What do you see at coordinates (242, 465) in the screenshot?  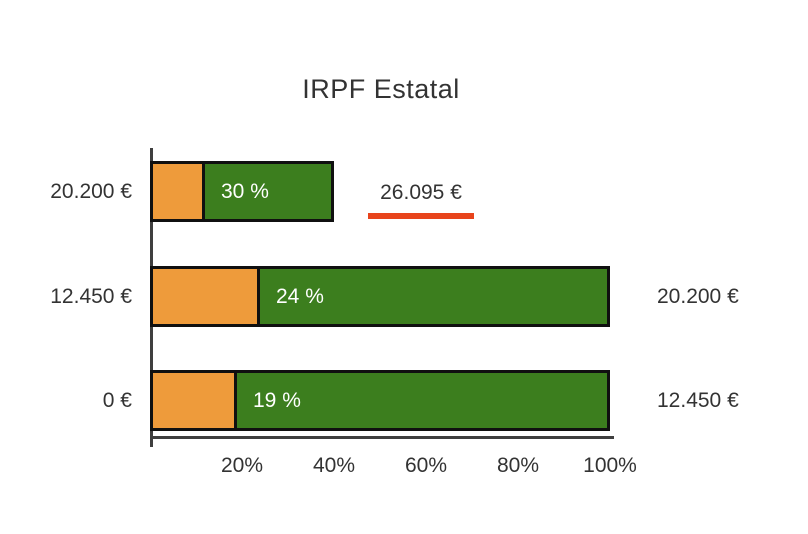 I see `x-tick-label-20: 20%` at bounding box center [242, 465].